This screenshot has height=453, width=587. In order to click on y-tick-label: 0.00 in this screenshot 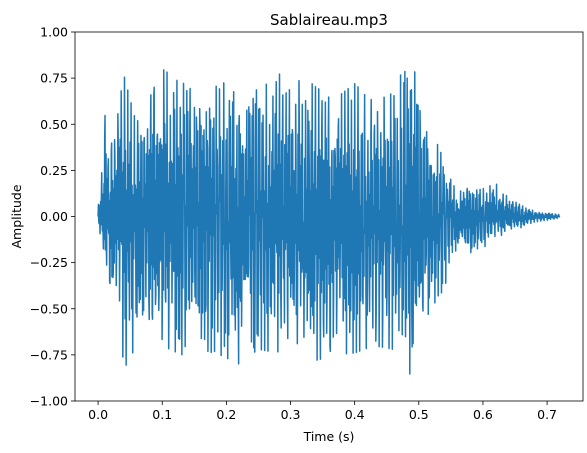, I will do `click(54, 216)`.